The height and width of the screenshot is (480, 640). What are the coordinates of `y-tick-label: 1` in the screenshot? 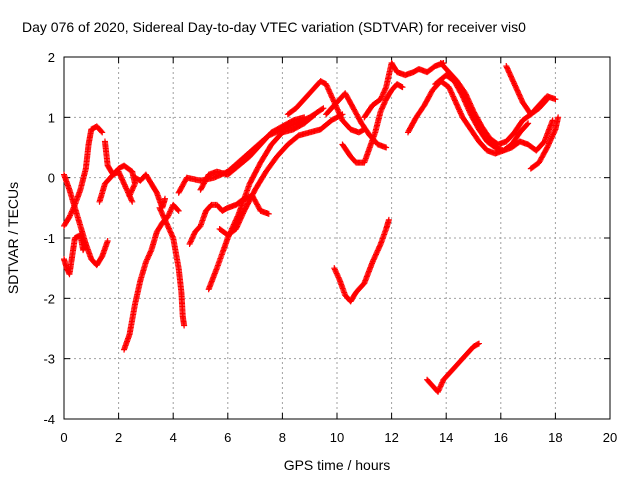 It's located at (51, 117).